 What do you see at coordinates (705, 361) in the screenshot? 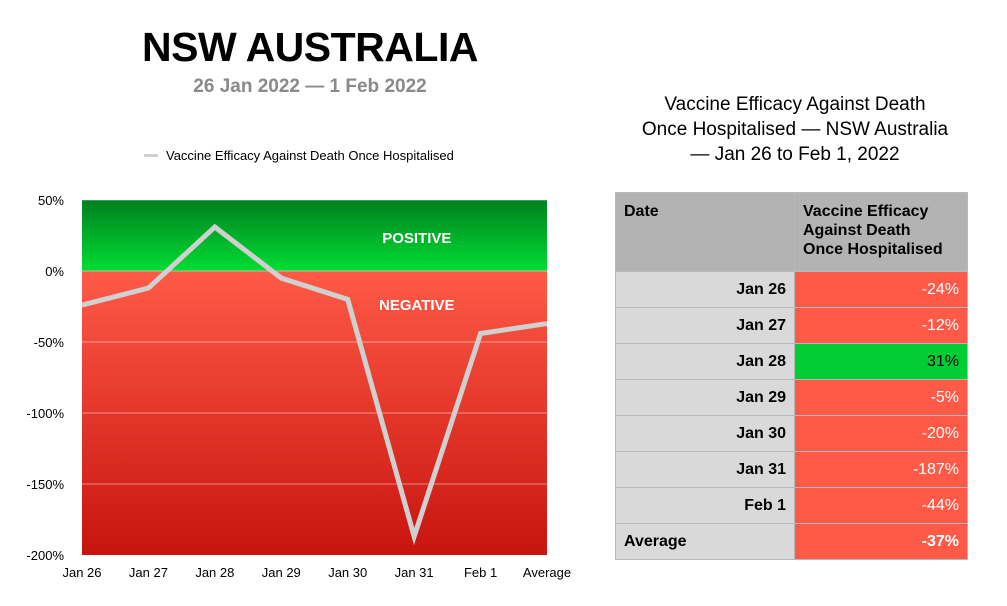
I see `row-date: Jan 28` at bounding box center [705, 361].